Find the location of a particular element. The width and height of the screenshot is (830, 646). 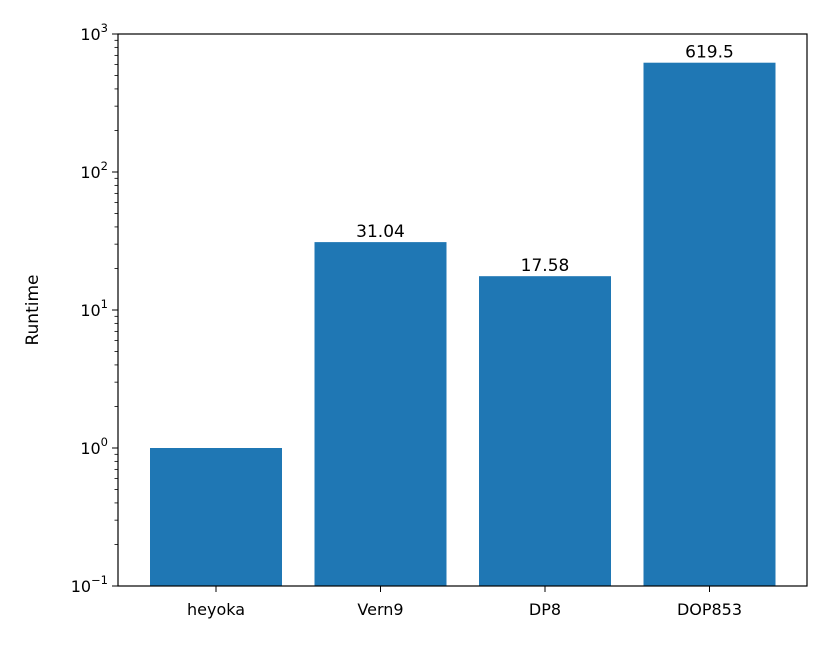

bar-dp8 is located at coordinates (545, 431).